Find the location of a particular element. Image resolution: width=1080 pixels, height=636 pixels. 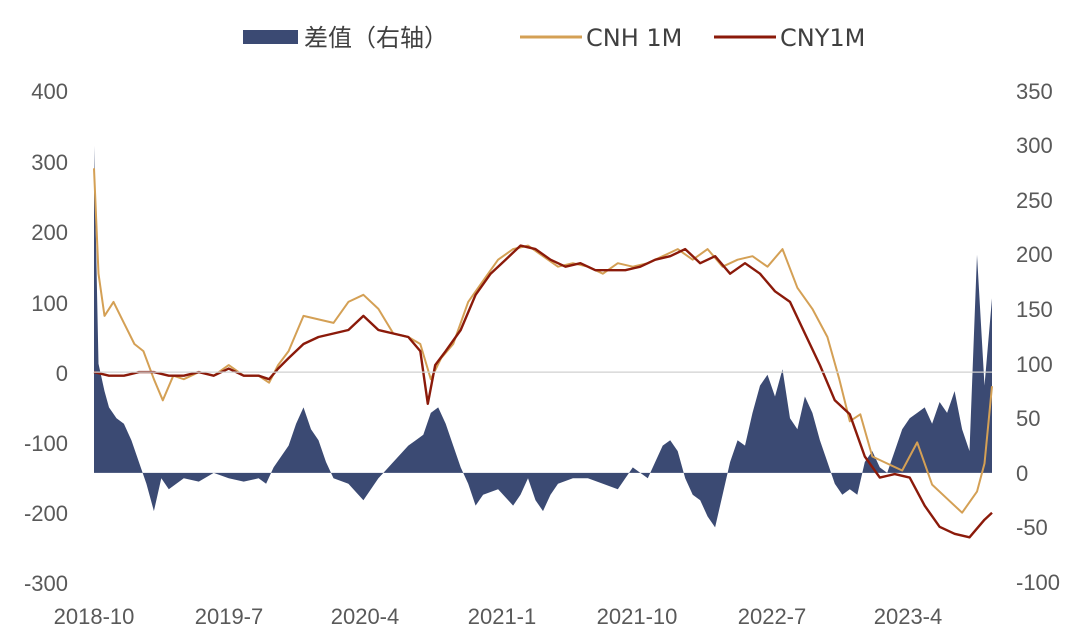

legend-swatch-diff is located at coordinates (270, 37).